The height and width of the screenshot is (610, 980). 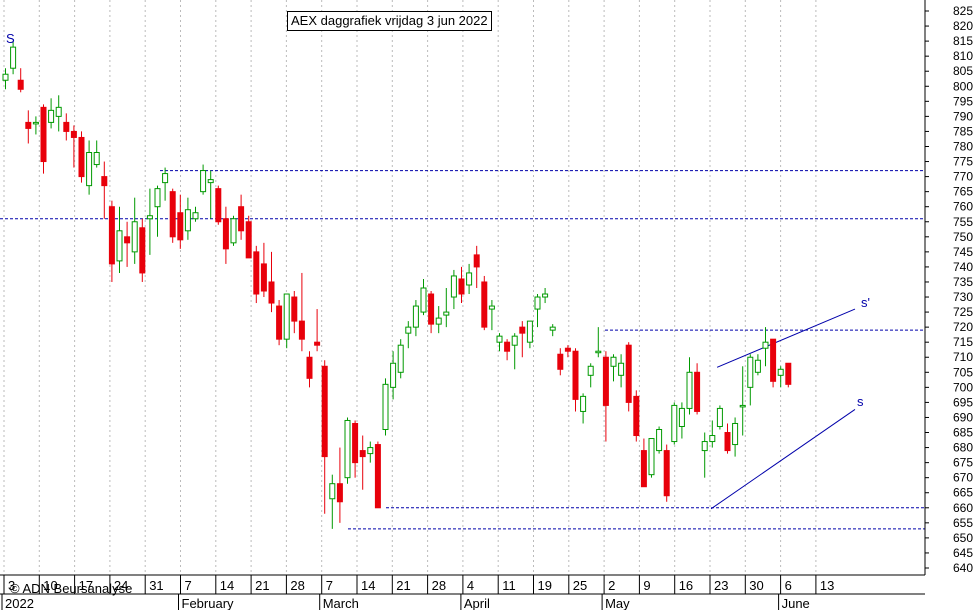 What do you see at coordinates (786, 338) in the screenshot?
I see `upper-trendline` at bounding box center [786, 338].